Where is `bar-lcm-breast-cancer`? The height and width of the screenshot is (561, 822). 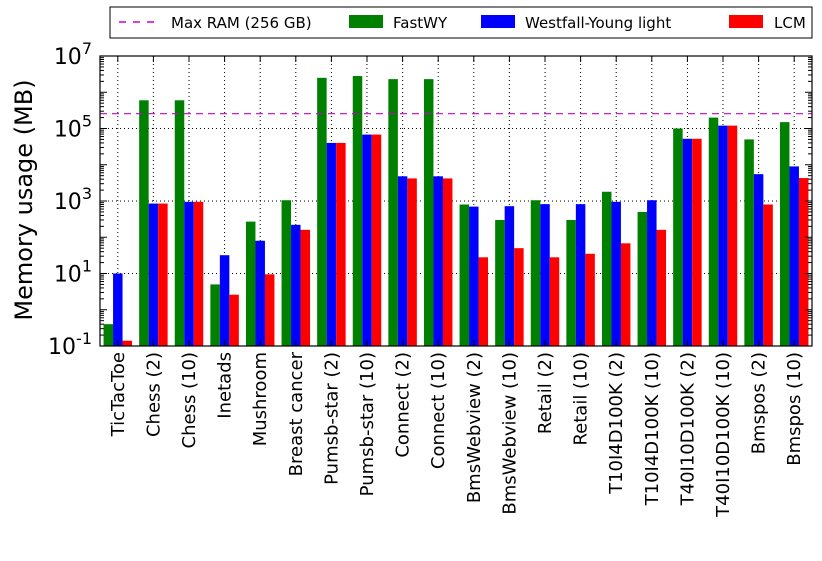
bar-lcm-breast-cancer is located at coordinates (305, 287).